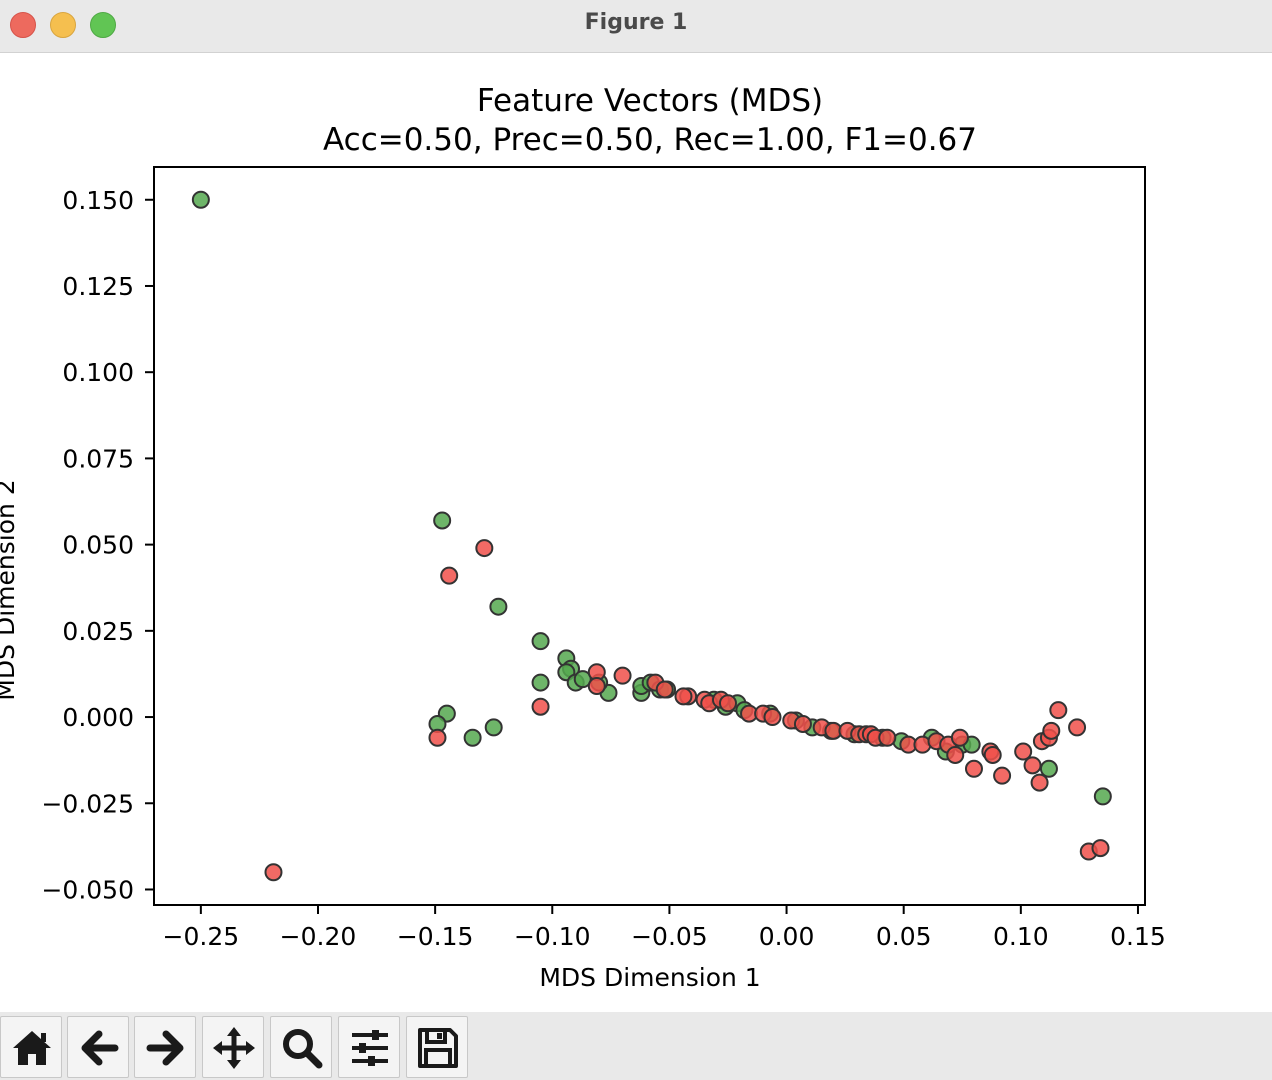 The image size is (1272, 1080). What do you see at coordinates (1138, 936) in the screenshot?
I see `x-tick-label: 0.15` at bounding box center [1138, 936].